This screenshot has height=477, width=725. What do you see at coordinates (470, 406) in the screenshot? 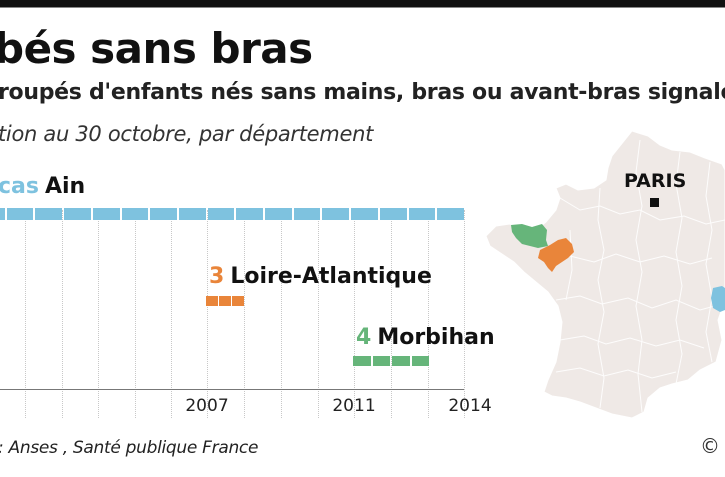
I see `x-tick-2014: 2014` at bounding box center [470, 406].